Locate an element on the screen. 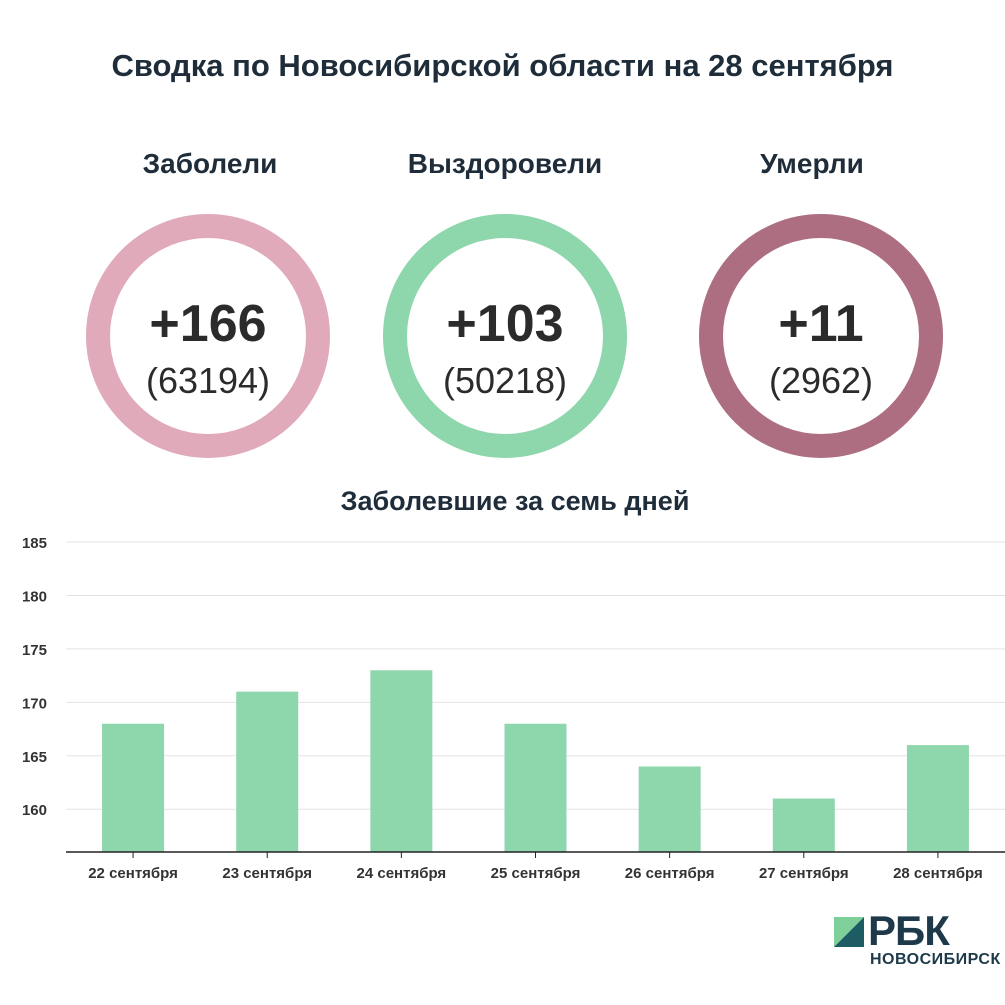 Image resolution: width=1005 pixels, height=1005 pixels. recovered-label: Выздоровели is located at coordinates (505, 163).